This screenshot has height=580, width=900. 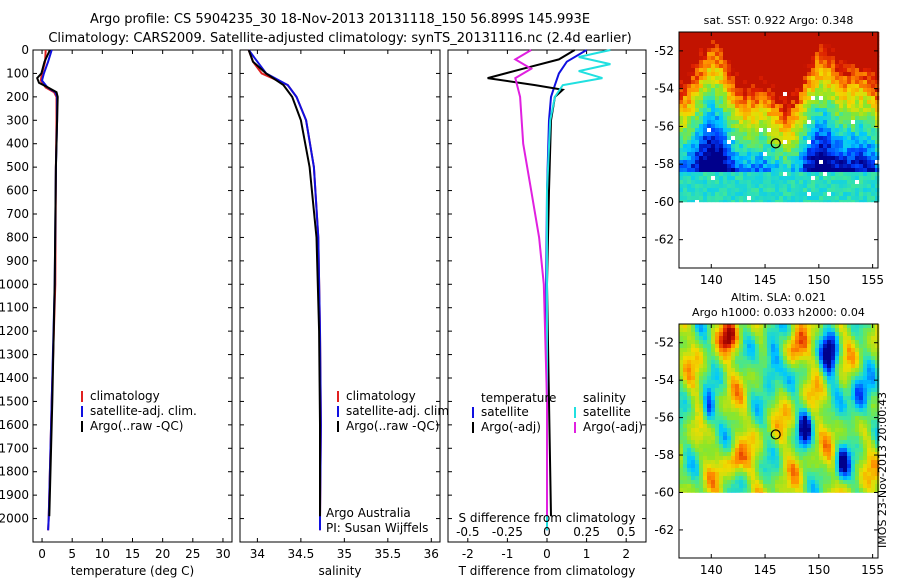 What do you see at coordinates (711, 280) in the screenshot?
I see `x-tick-label: 140` at bounding box center [711, 280].